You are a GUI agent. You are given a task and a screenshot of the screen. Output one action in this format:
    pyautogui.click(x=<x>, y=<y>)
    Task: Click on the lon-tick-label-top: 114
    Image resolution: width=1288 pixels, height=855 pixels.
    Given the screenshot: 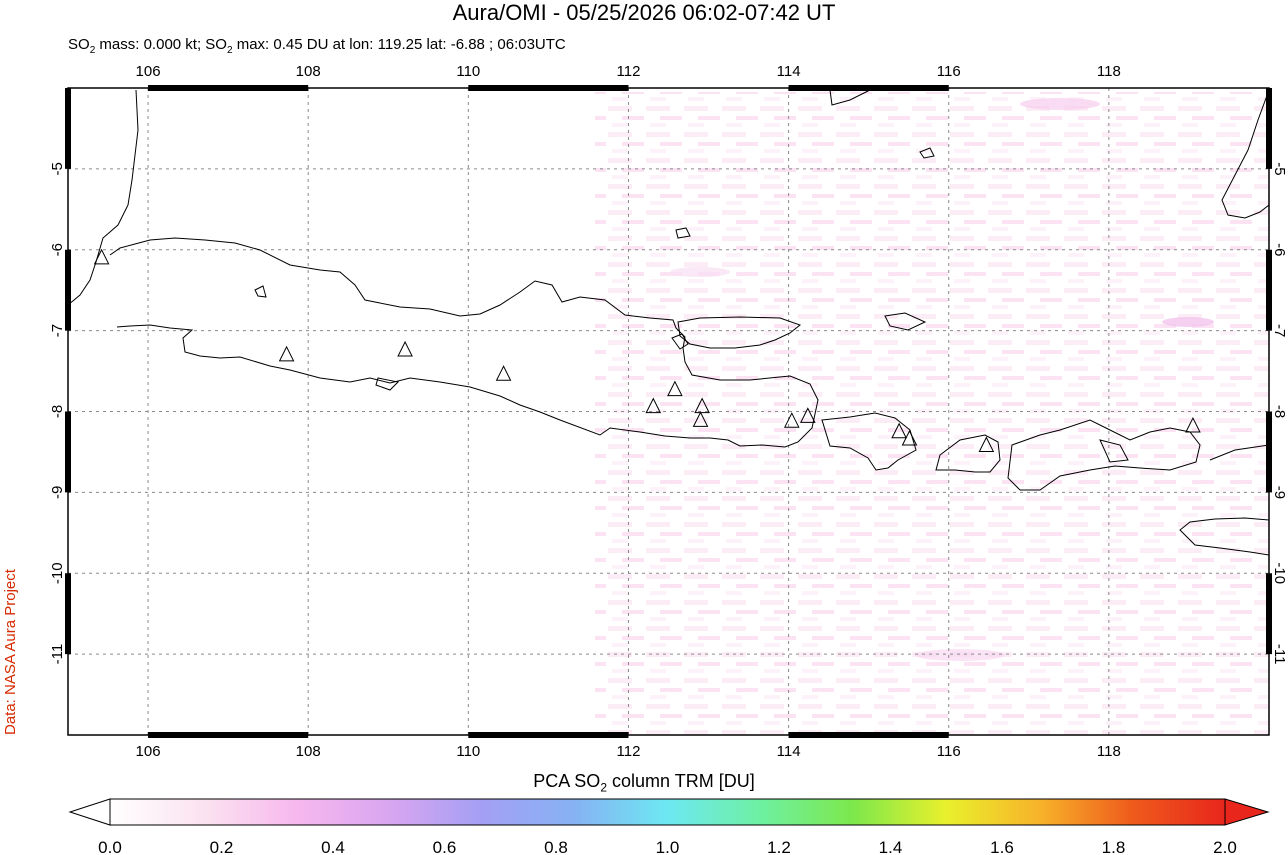 What is the action you would take?
    pyautogui.click(x=789, y=71)
    